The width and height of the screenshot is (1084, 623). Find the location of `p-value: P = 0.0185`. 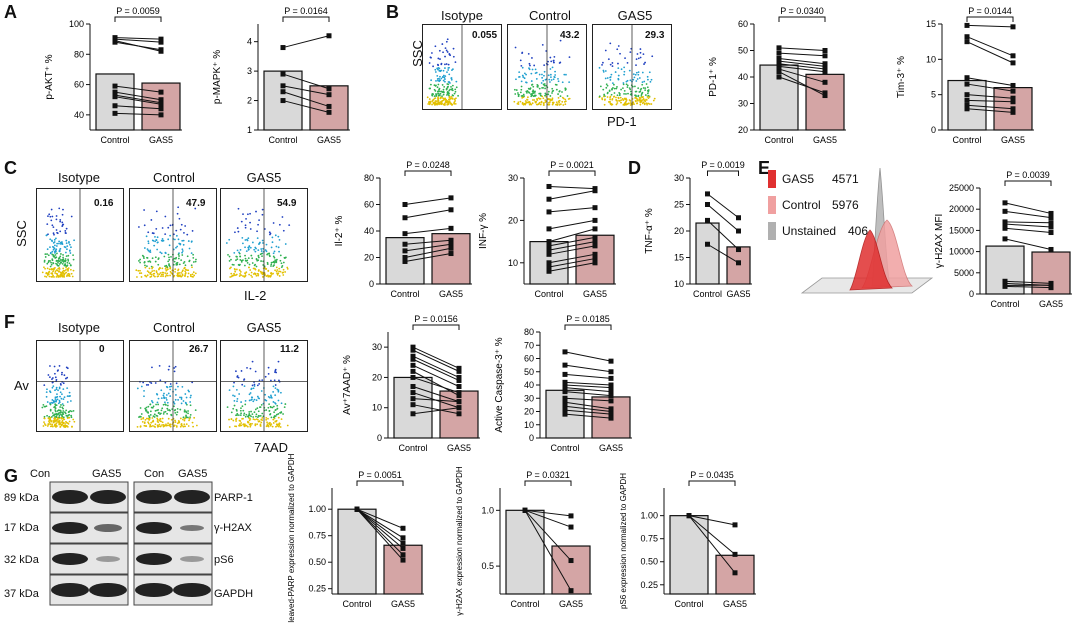

p-value: P = 0.0185 is located at coordinates (588, 319).